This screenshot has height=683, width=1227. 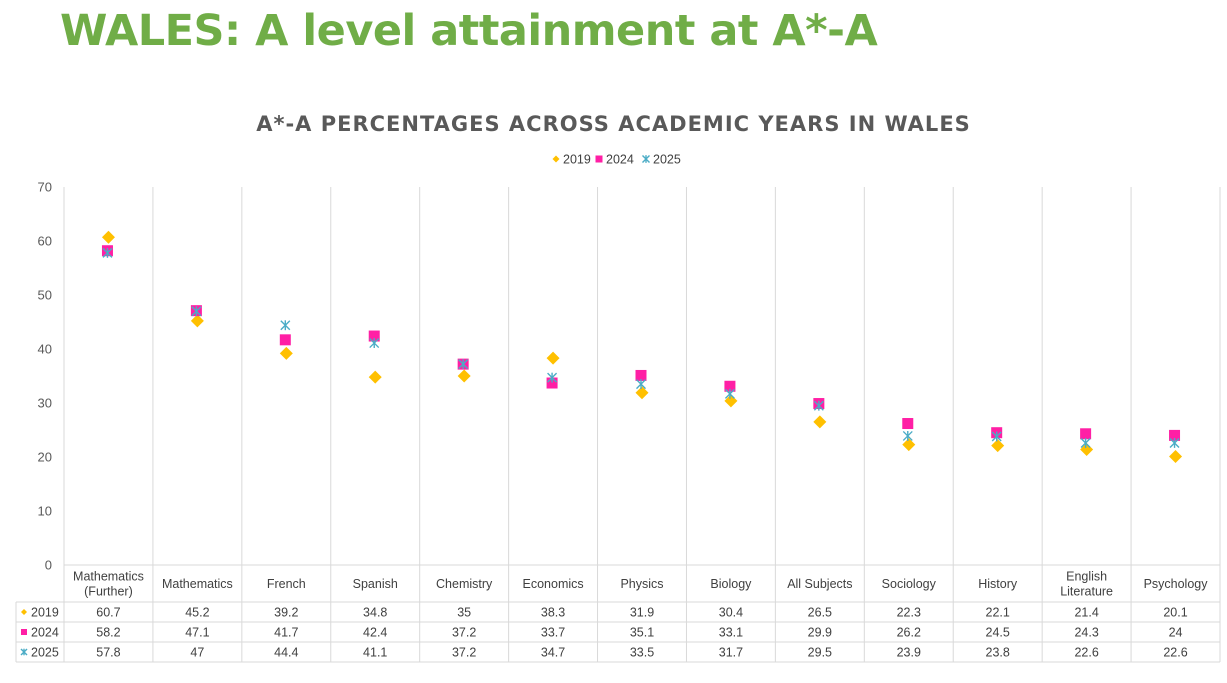 I want to click on y-axis: 0 10 20 30 40 50 60 70, so click(x=45, y=376).